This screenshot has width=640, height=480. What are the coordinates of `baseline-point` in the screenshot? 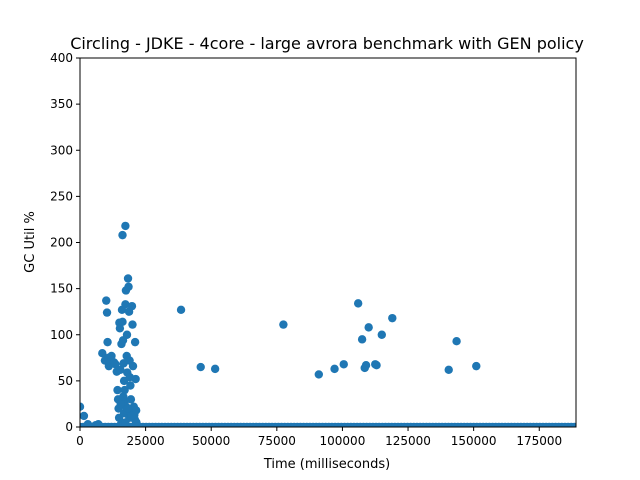 It's located at (573, 424).